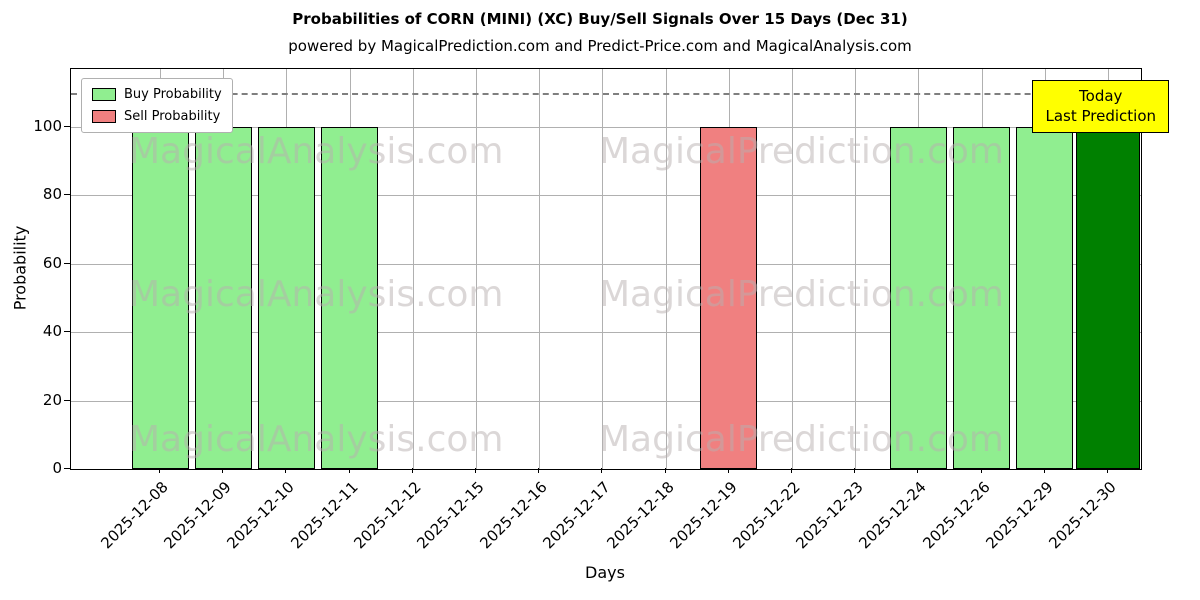 This screenshot has width=1200, height=600. I want to click on today-annotation-line2: Last Prediction, so click(1100, 116).